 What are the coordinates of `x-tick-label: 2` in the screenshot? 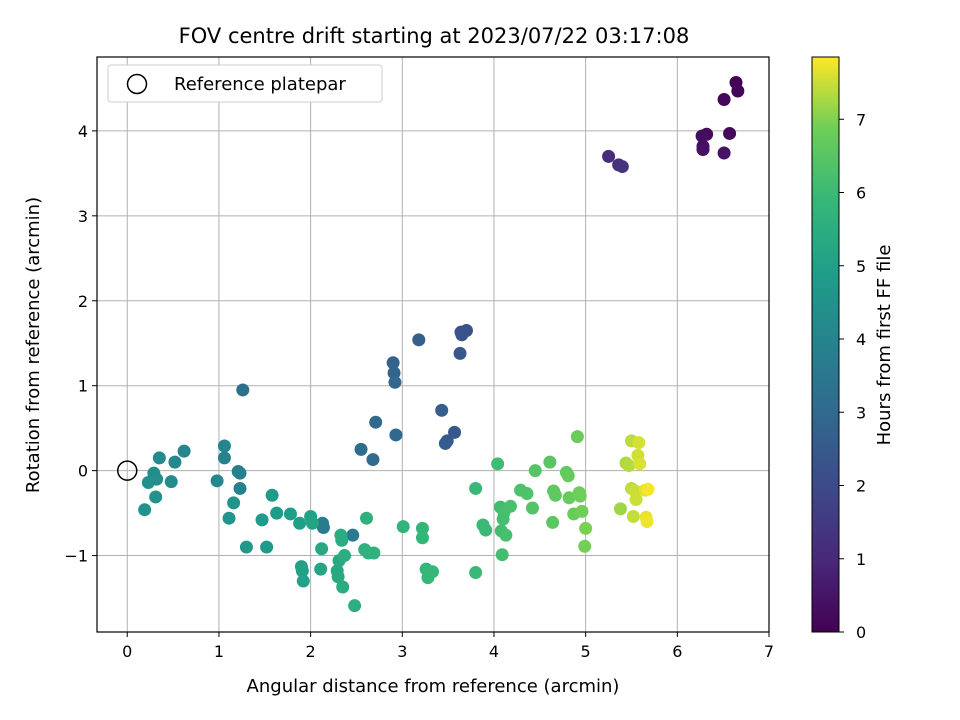 It's located at (311, 651).